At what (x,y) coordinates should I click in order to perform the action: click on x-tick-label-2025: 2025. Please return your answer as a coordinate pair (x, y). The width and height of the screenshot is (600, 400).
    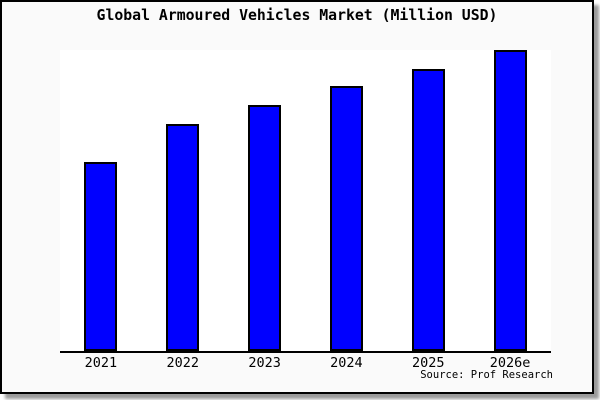
    Looking at the image, I should click on (428, 363).